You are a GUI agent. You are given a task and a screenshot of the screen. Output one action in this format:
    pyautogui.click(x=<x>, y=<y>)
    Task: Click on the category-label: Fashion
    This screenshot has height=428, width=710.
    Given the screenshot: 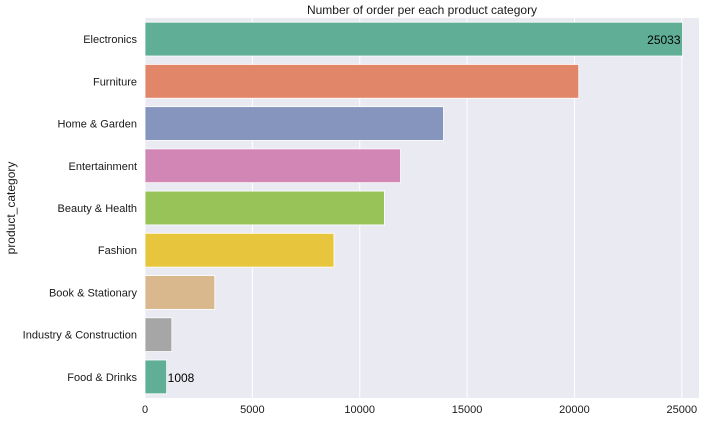 What is the action you would take?
    pyautogui.click(x=117, y=251)
    